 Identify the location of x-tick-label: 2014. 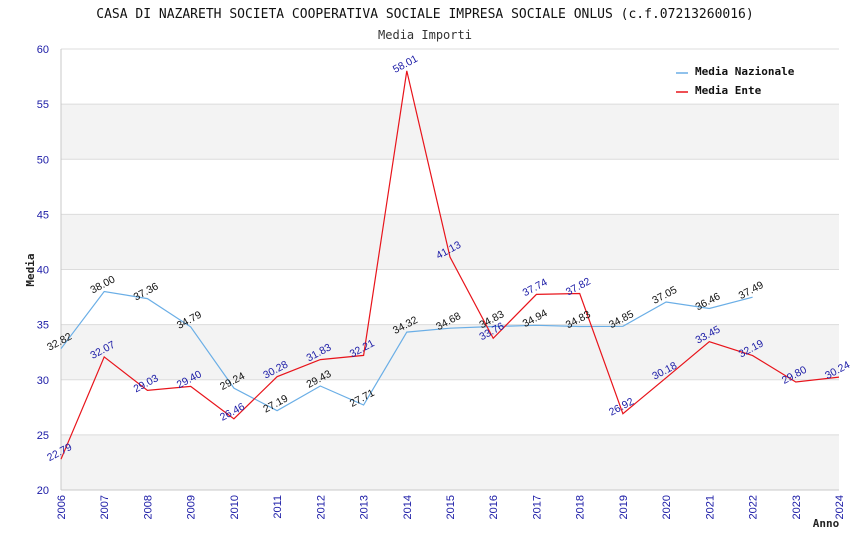
(408, 507).